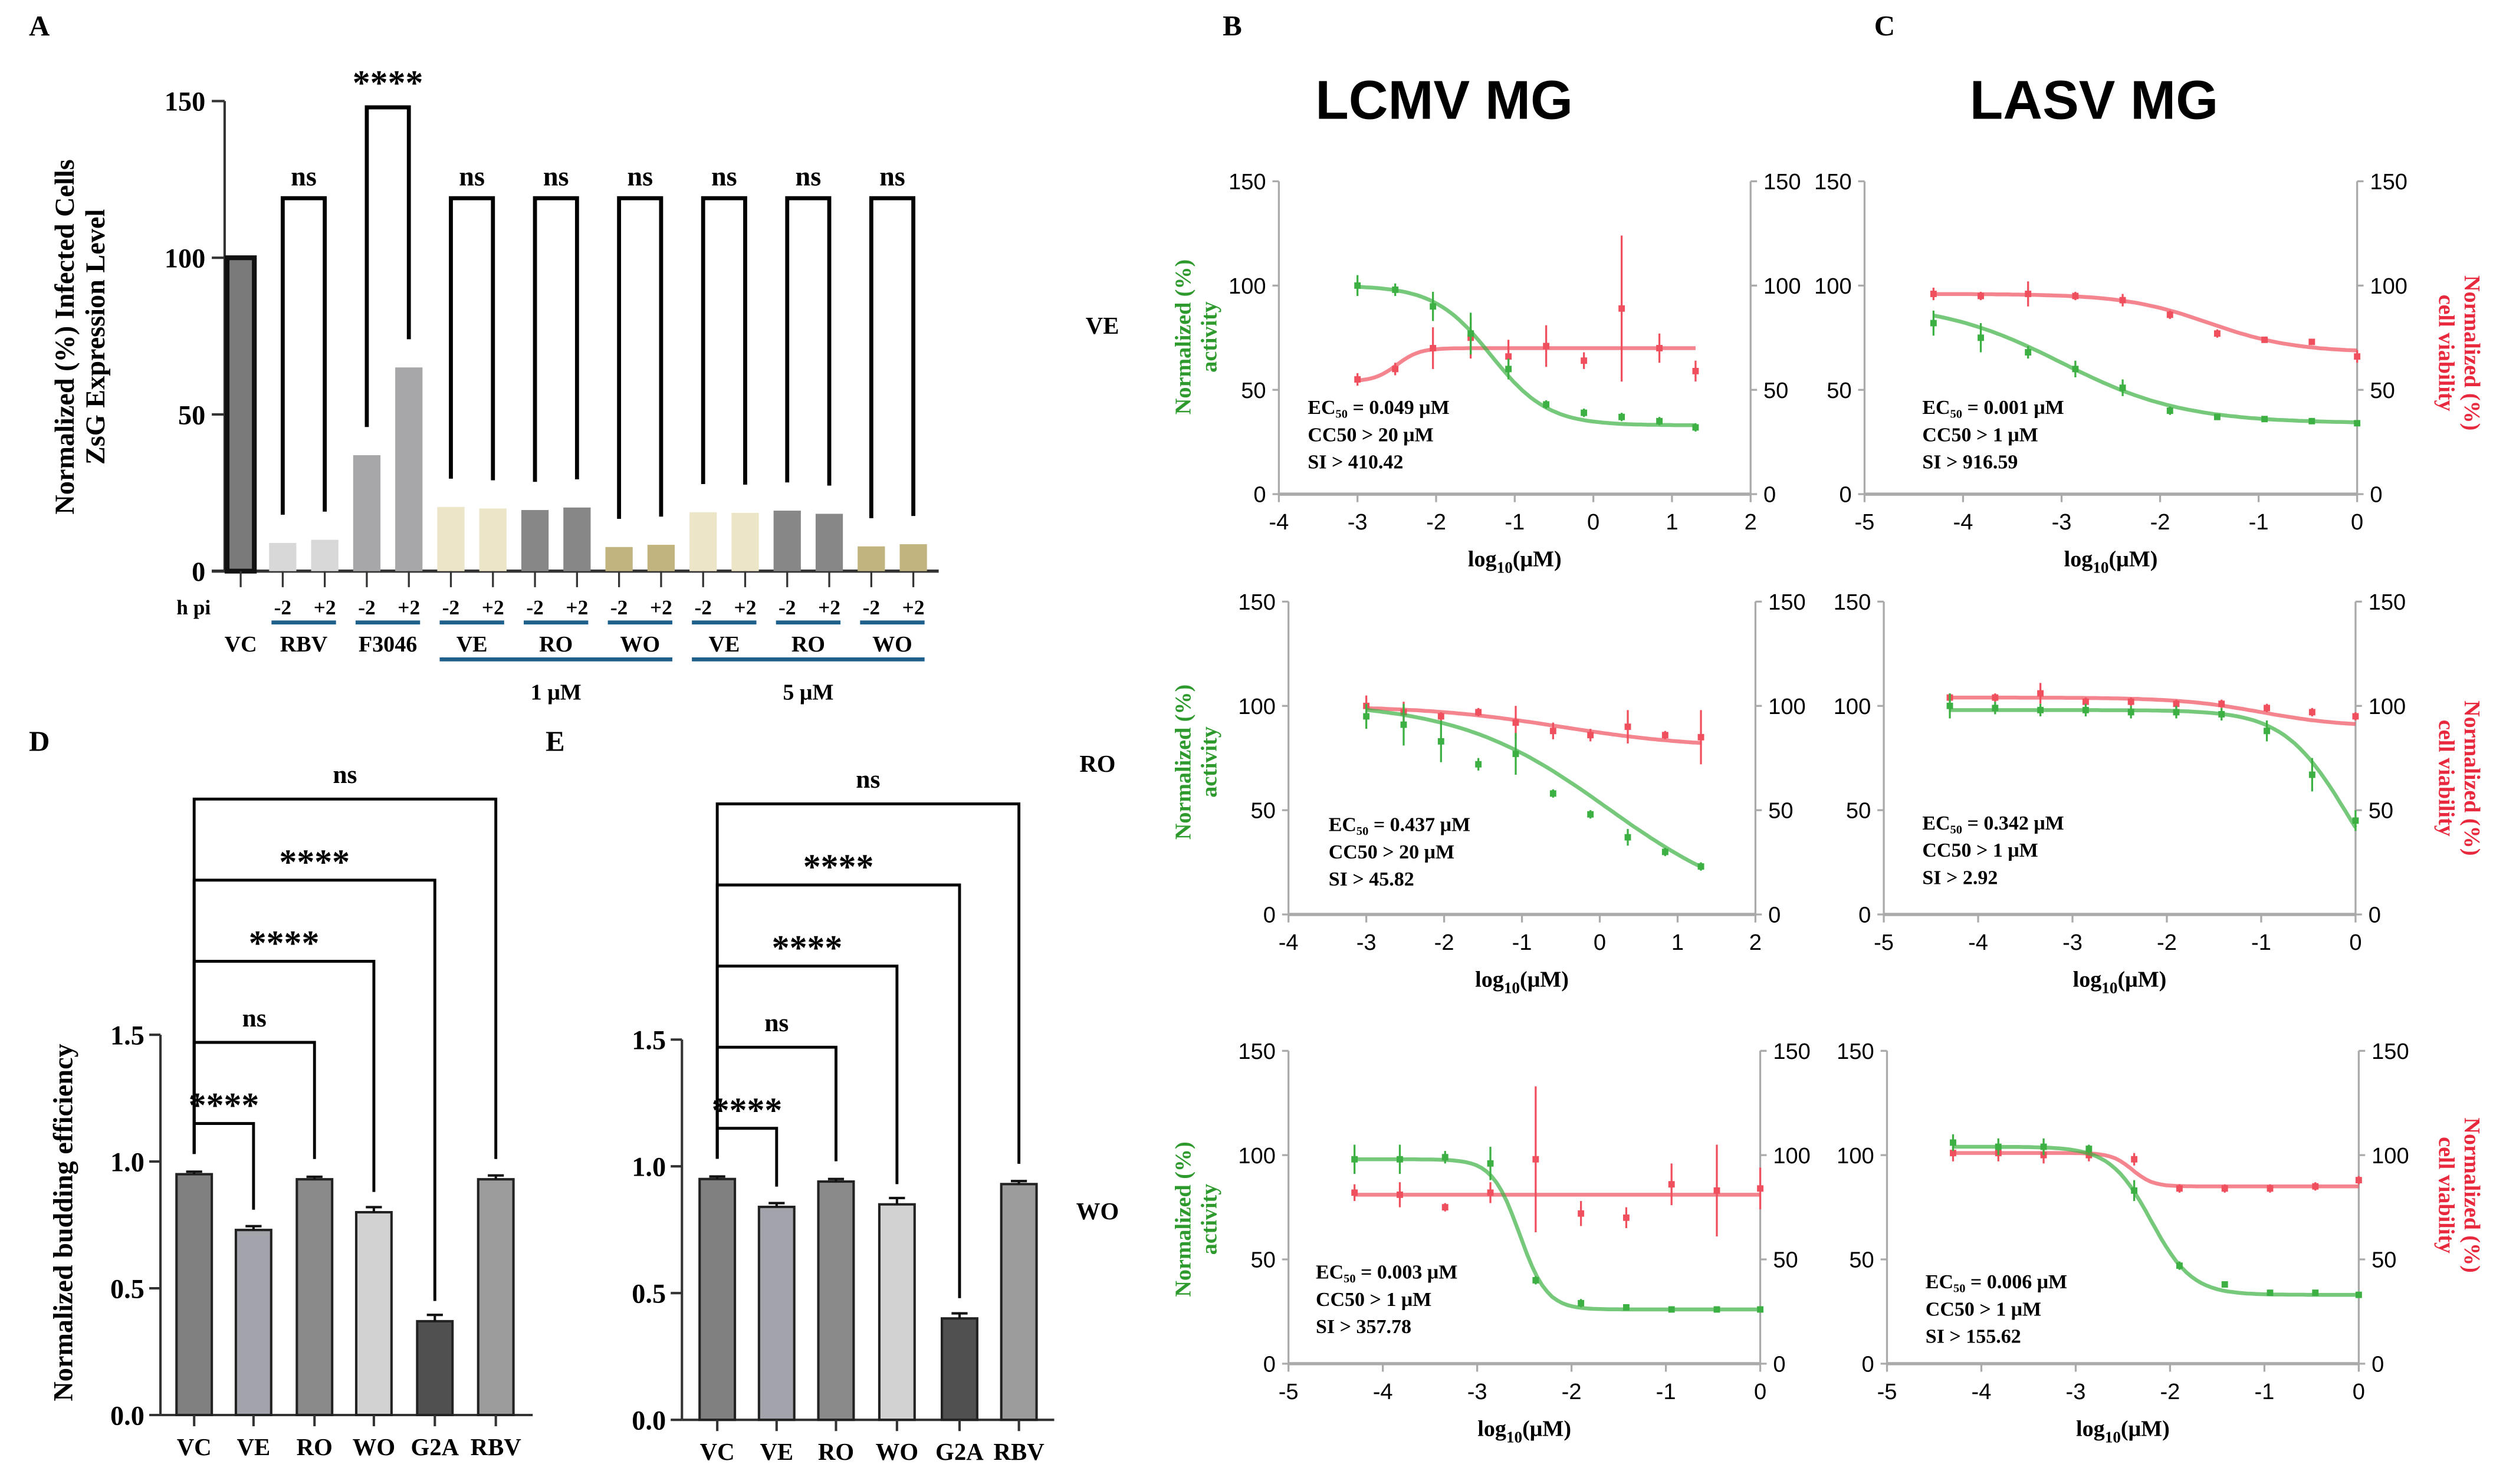  What do you see at coordinates (1363, 1327) in the screenshot?
I see `fit-annotation: SI > 357.78` at bounding box center [1363, 1327].